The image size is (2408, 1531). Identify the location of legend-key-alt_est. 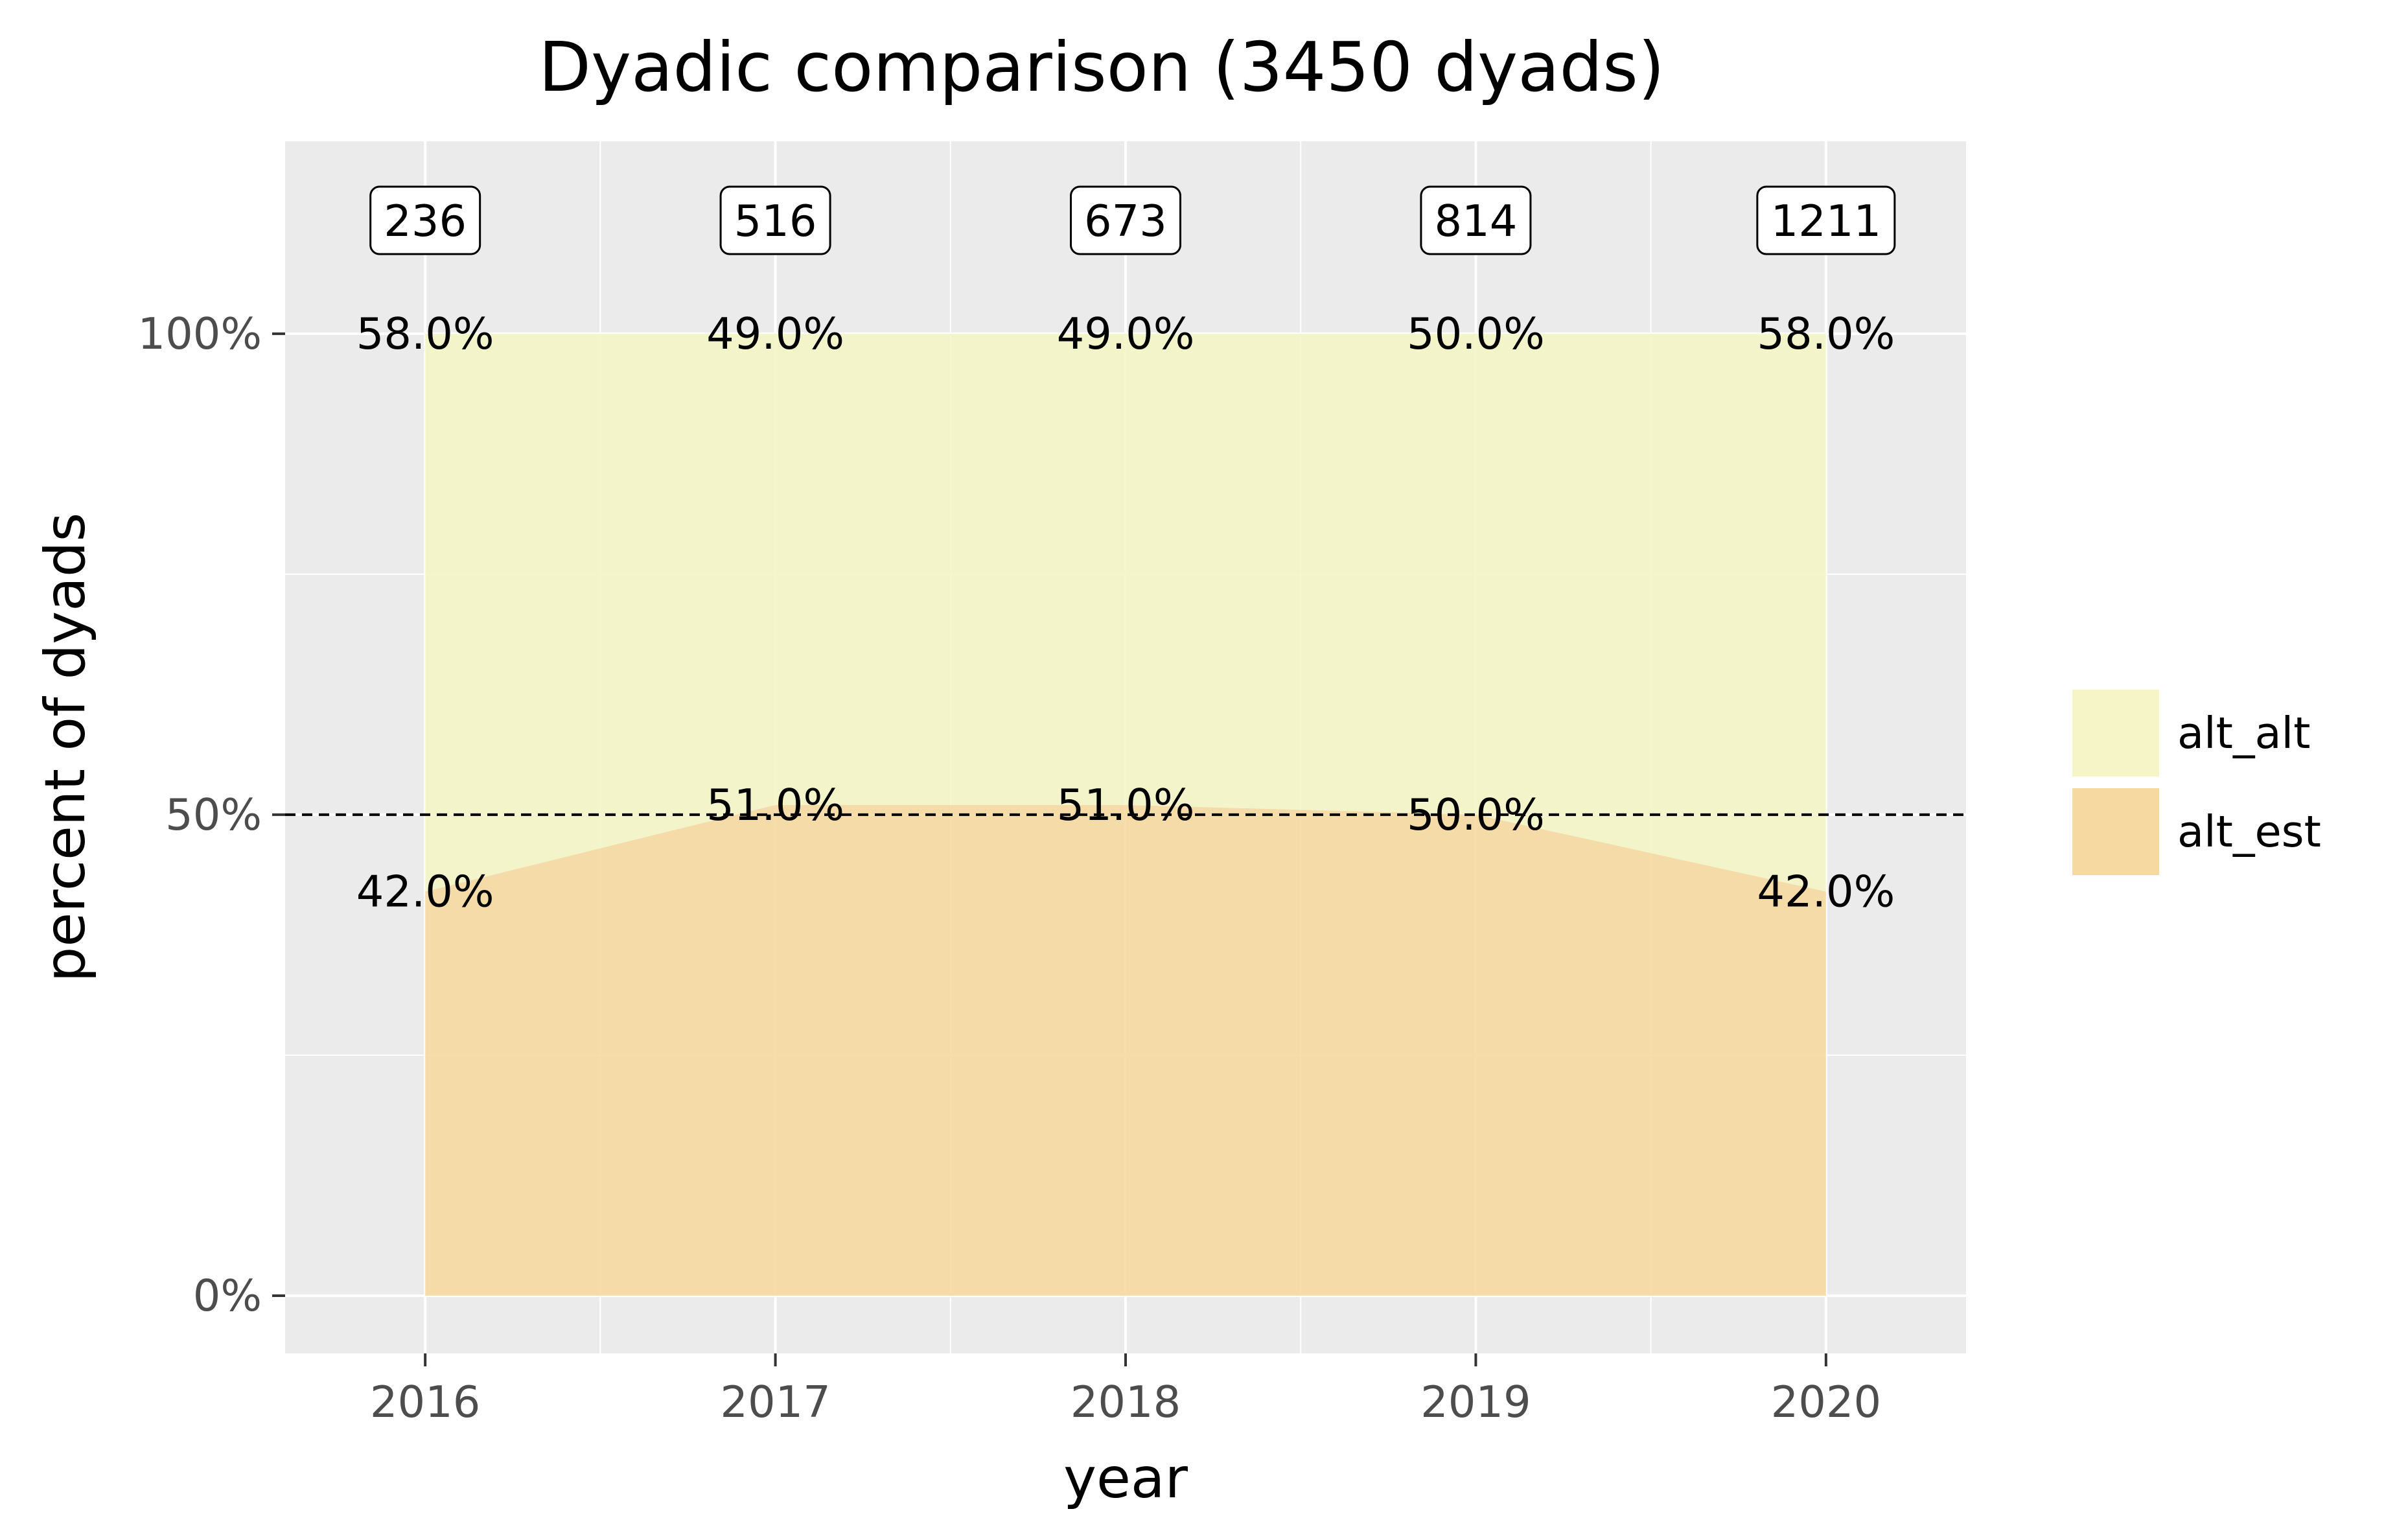
(2115, 831).